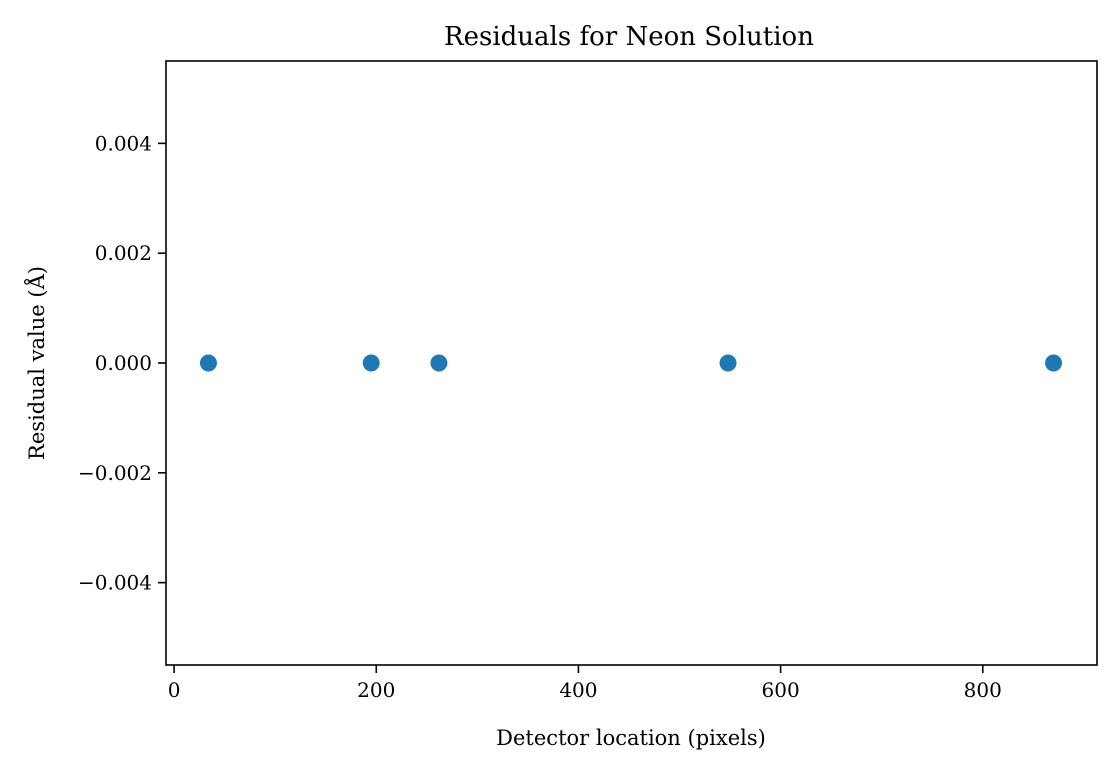  What do you see at coordinates (174, 690) in the screenshot?
I see `x-tick-label: 0` at bounding box center [174, 690].